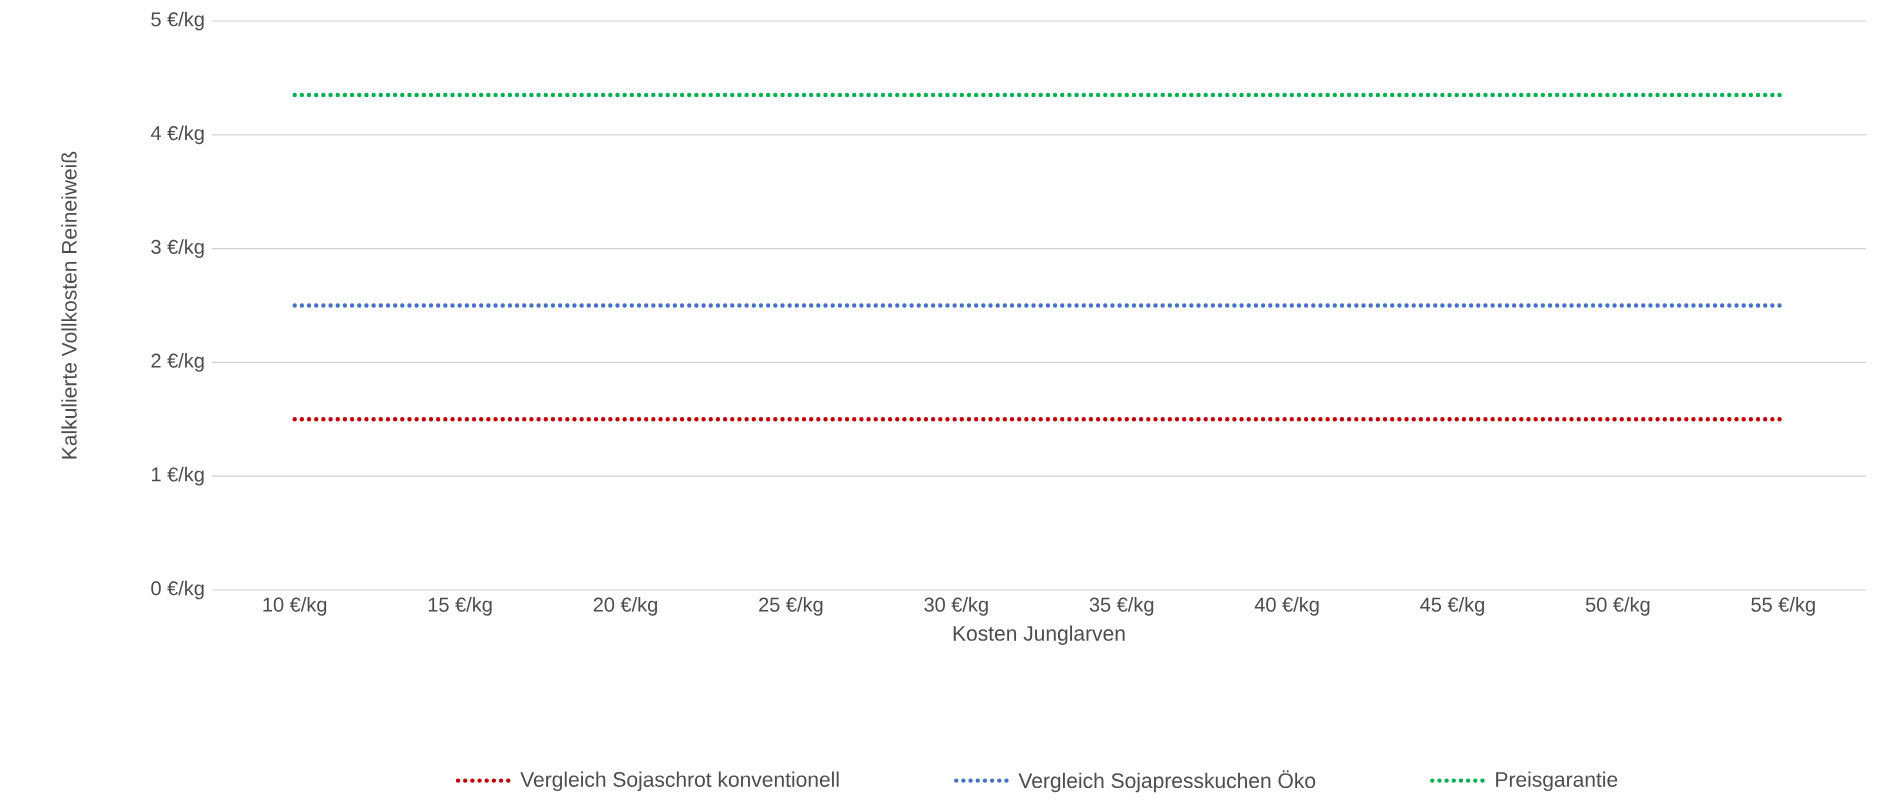  What do you see at coordinates (460, 606) in the screenshot?
I see `x-tick-label: 15 €/kg` at bounding box center [460, 606].